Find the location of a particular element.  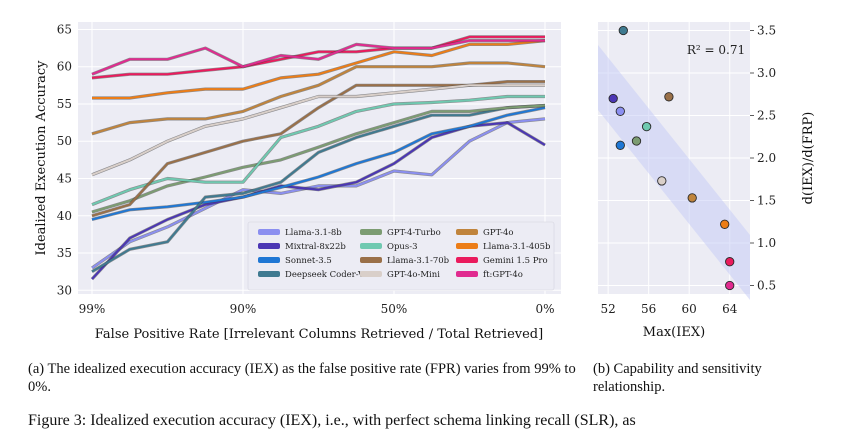

legend-label: Llama-3.1-70b is located at coordinates (418, 261).